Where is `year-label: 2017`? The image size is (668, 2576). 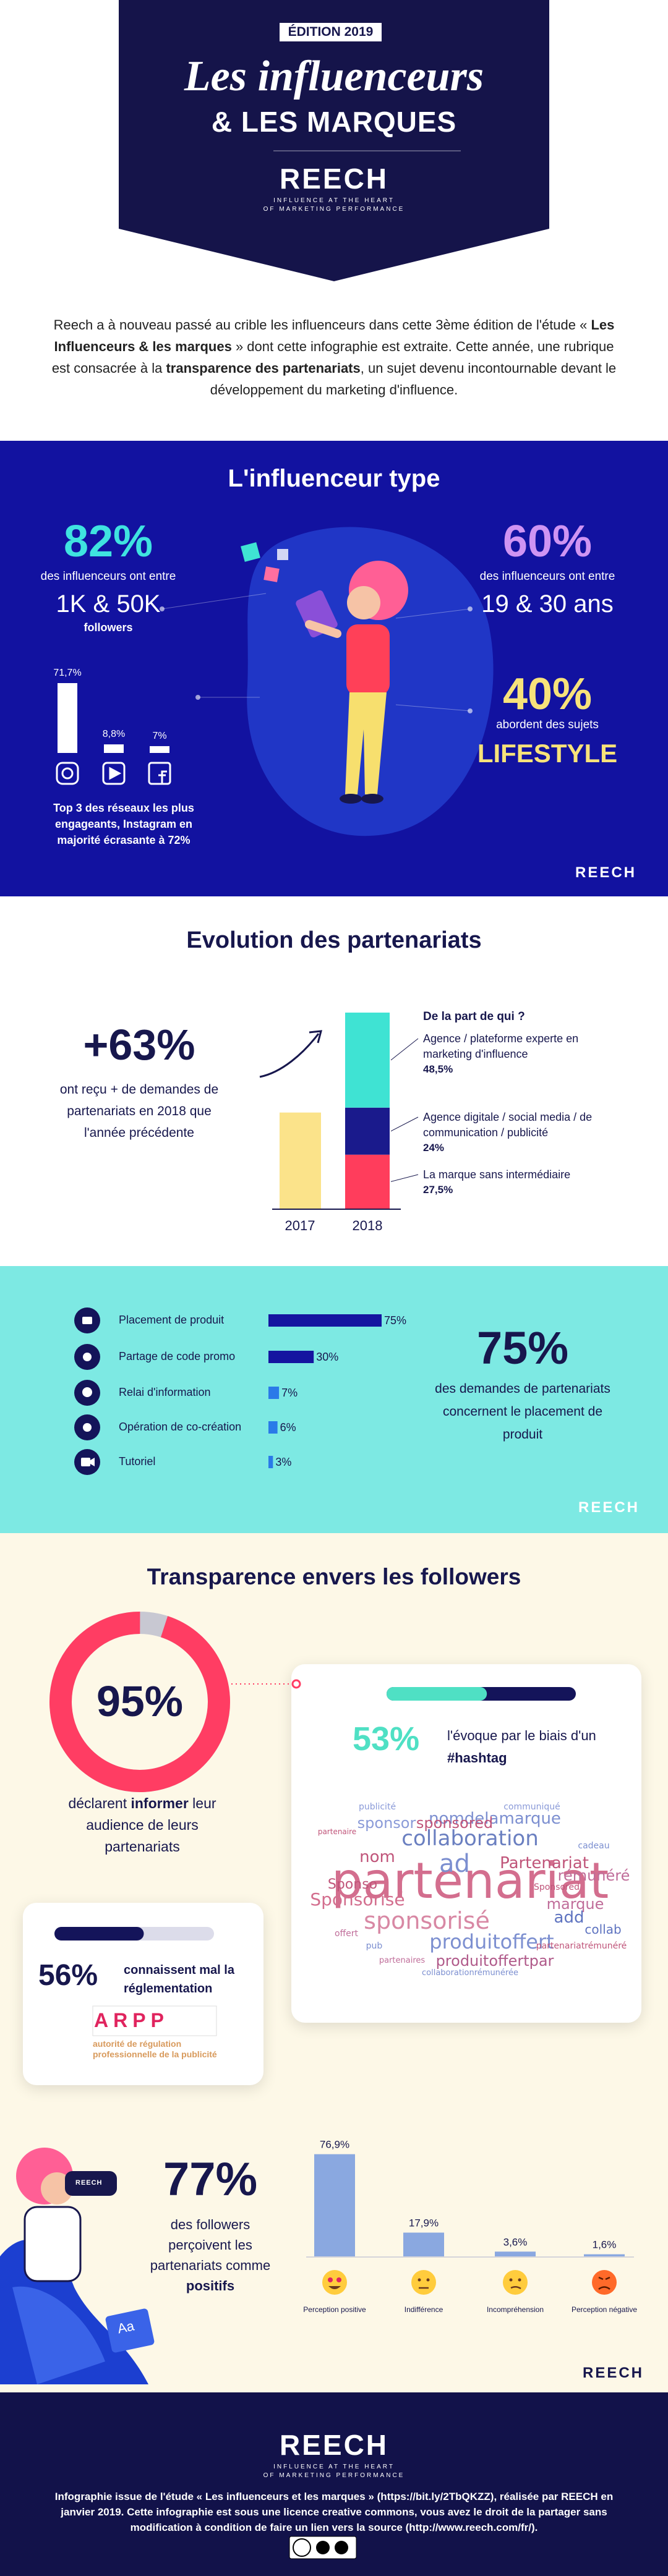
year-label: 2017 is located at coordinates (300, 1225).